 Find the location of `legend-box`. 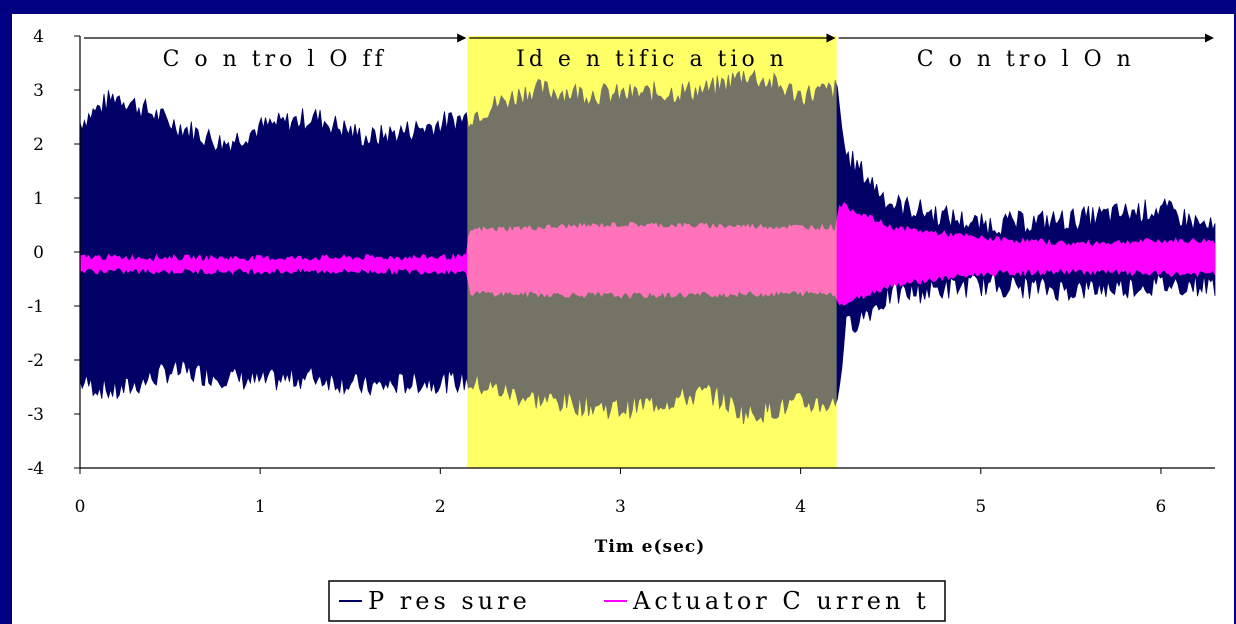

legend-box is located at coordinates (637, 601).